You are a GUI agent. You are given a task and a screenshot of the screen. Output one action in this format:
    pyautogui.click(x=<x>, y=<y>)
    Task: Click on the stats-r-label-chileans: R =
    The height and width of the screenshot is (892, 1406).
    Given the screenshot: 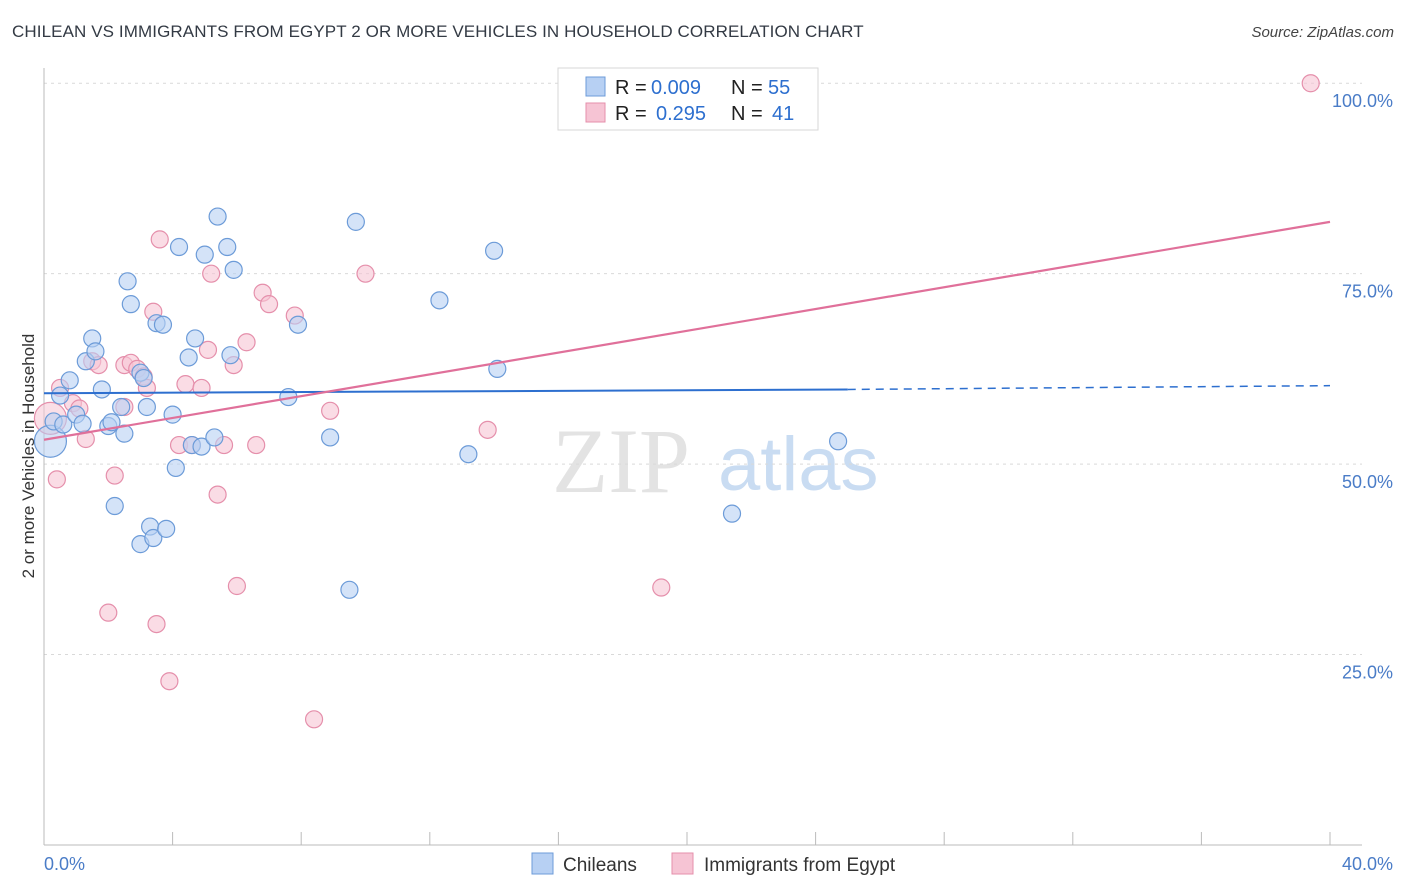 What is the action you would take?
    pyautogui.click(x=631, y=88)
    